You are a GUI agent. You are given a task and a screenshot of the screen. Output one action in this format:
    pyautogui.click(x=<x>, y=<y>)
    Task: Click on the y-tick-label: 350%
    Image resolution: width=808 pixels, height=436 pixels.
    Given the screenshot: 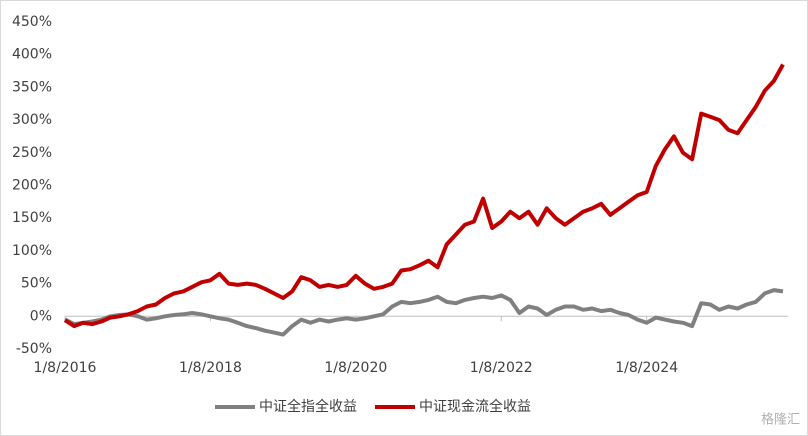 What is the action you would take?
    pyautogui.click(x=32, y=87)
    